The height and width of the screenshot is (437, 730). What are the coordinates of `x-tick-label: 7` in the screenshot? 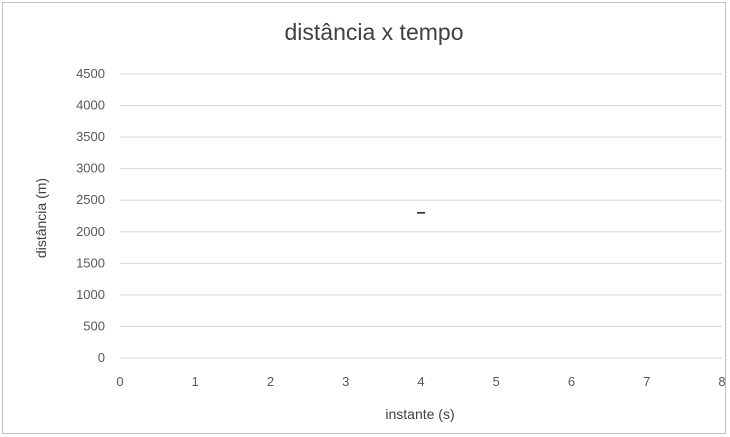 It's located at (646, 381).